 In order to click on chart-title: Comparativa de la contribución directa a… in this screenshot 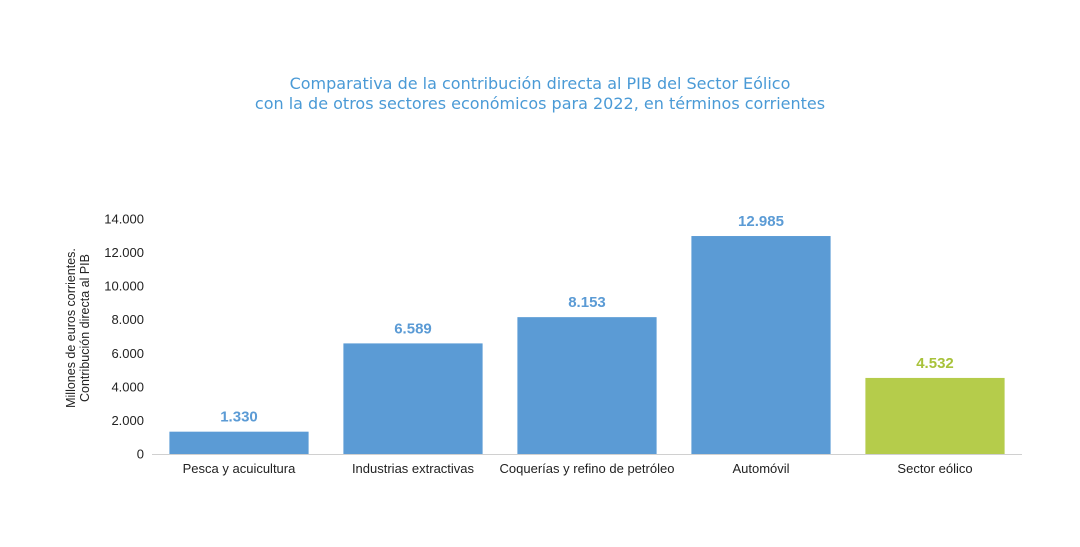, I will do `click(540, 94)`.